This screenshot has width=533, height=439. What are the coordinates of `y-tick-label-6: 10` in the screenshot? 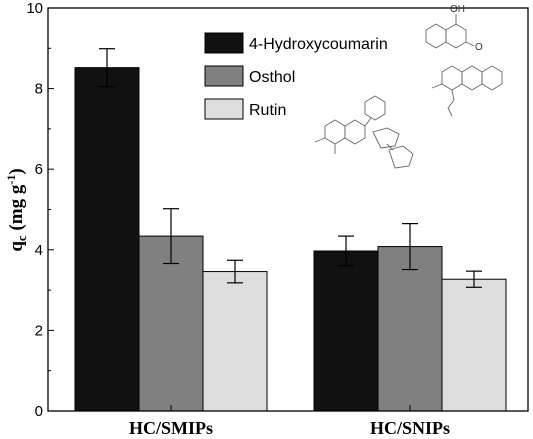 It's located at (34, 8).